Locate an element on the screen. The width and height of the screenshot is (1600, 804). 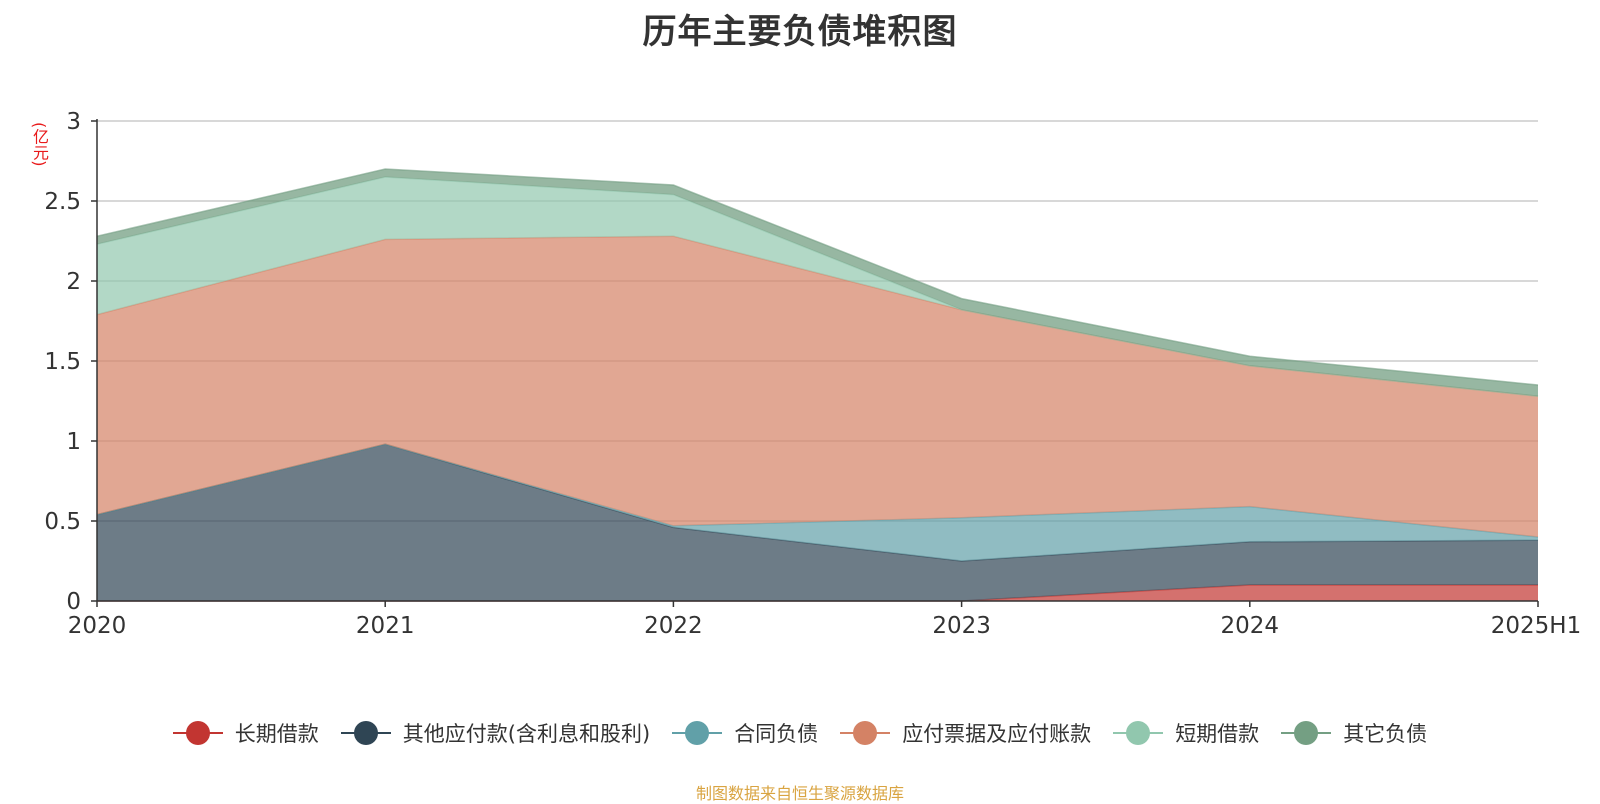
chart-legend: 长期借款 其他应付款(含利息和股利) 合同负债 应付票据及应付账款 短期借款 其它负债 is located at coordinates (800, 733).